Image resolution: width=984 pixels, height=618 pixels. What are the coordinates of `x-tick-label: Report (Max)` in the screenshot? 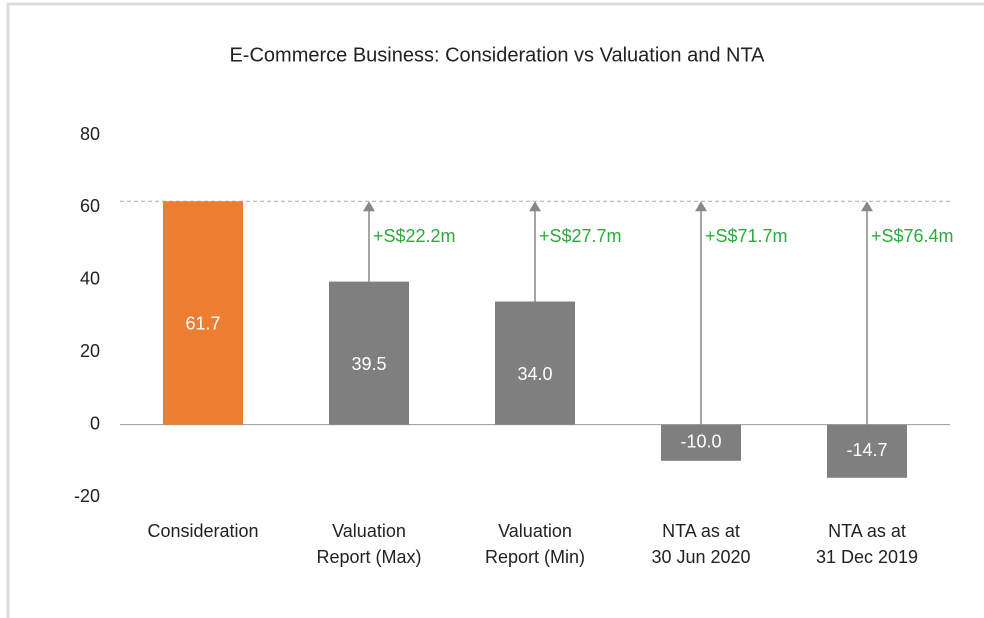 It's located at (368, 557).